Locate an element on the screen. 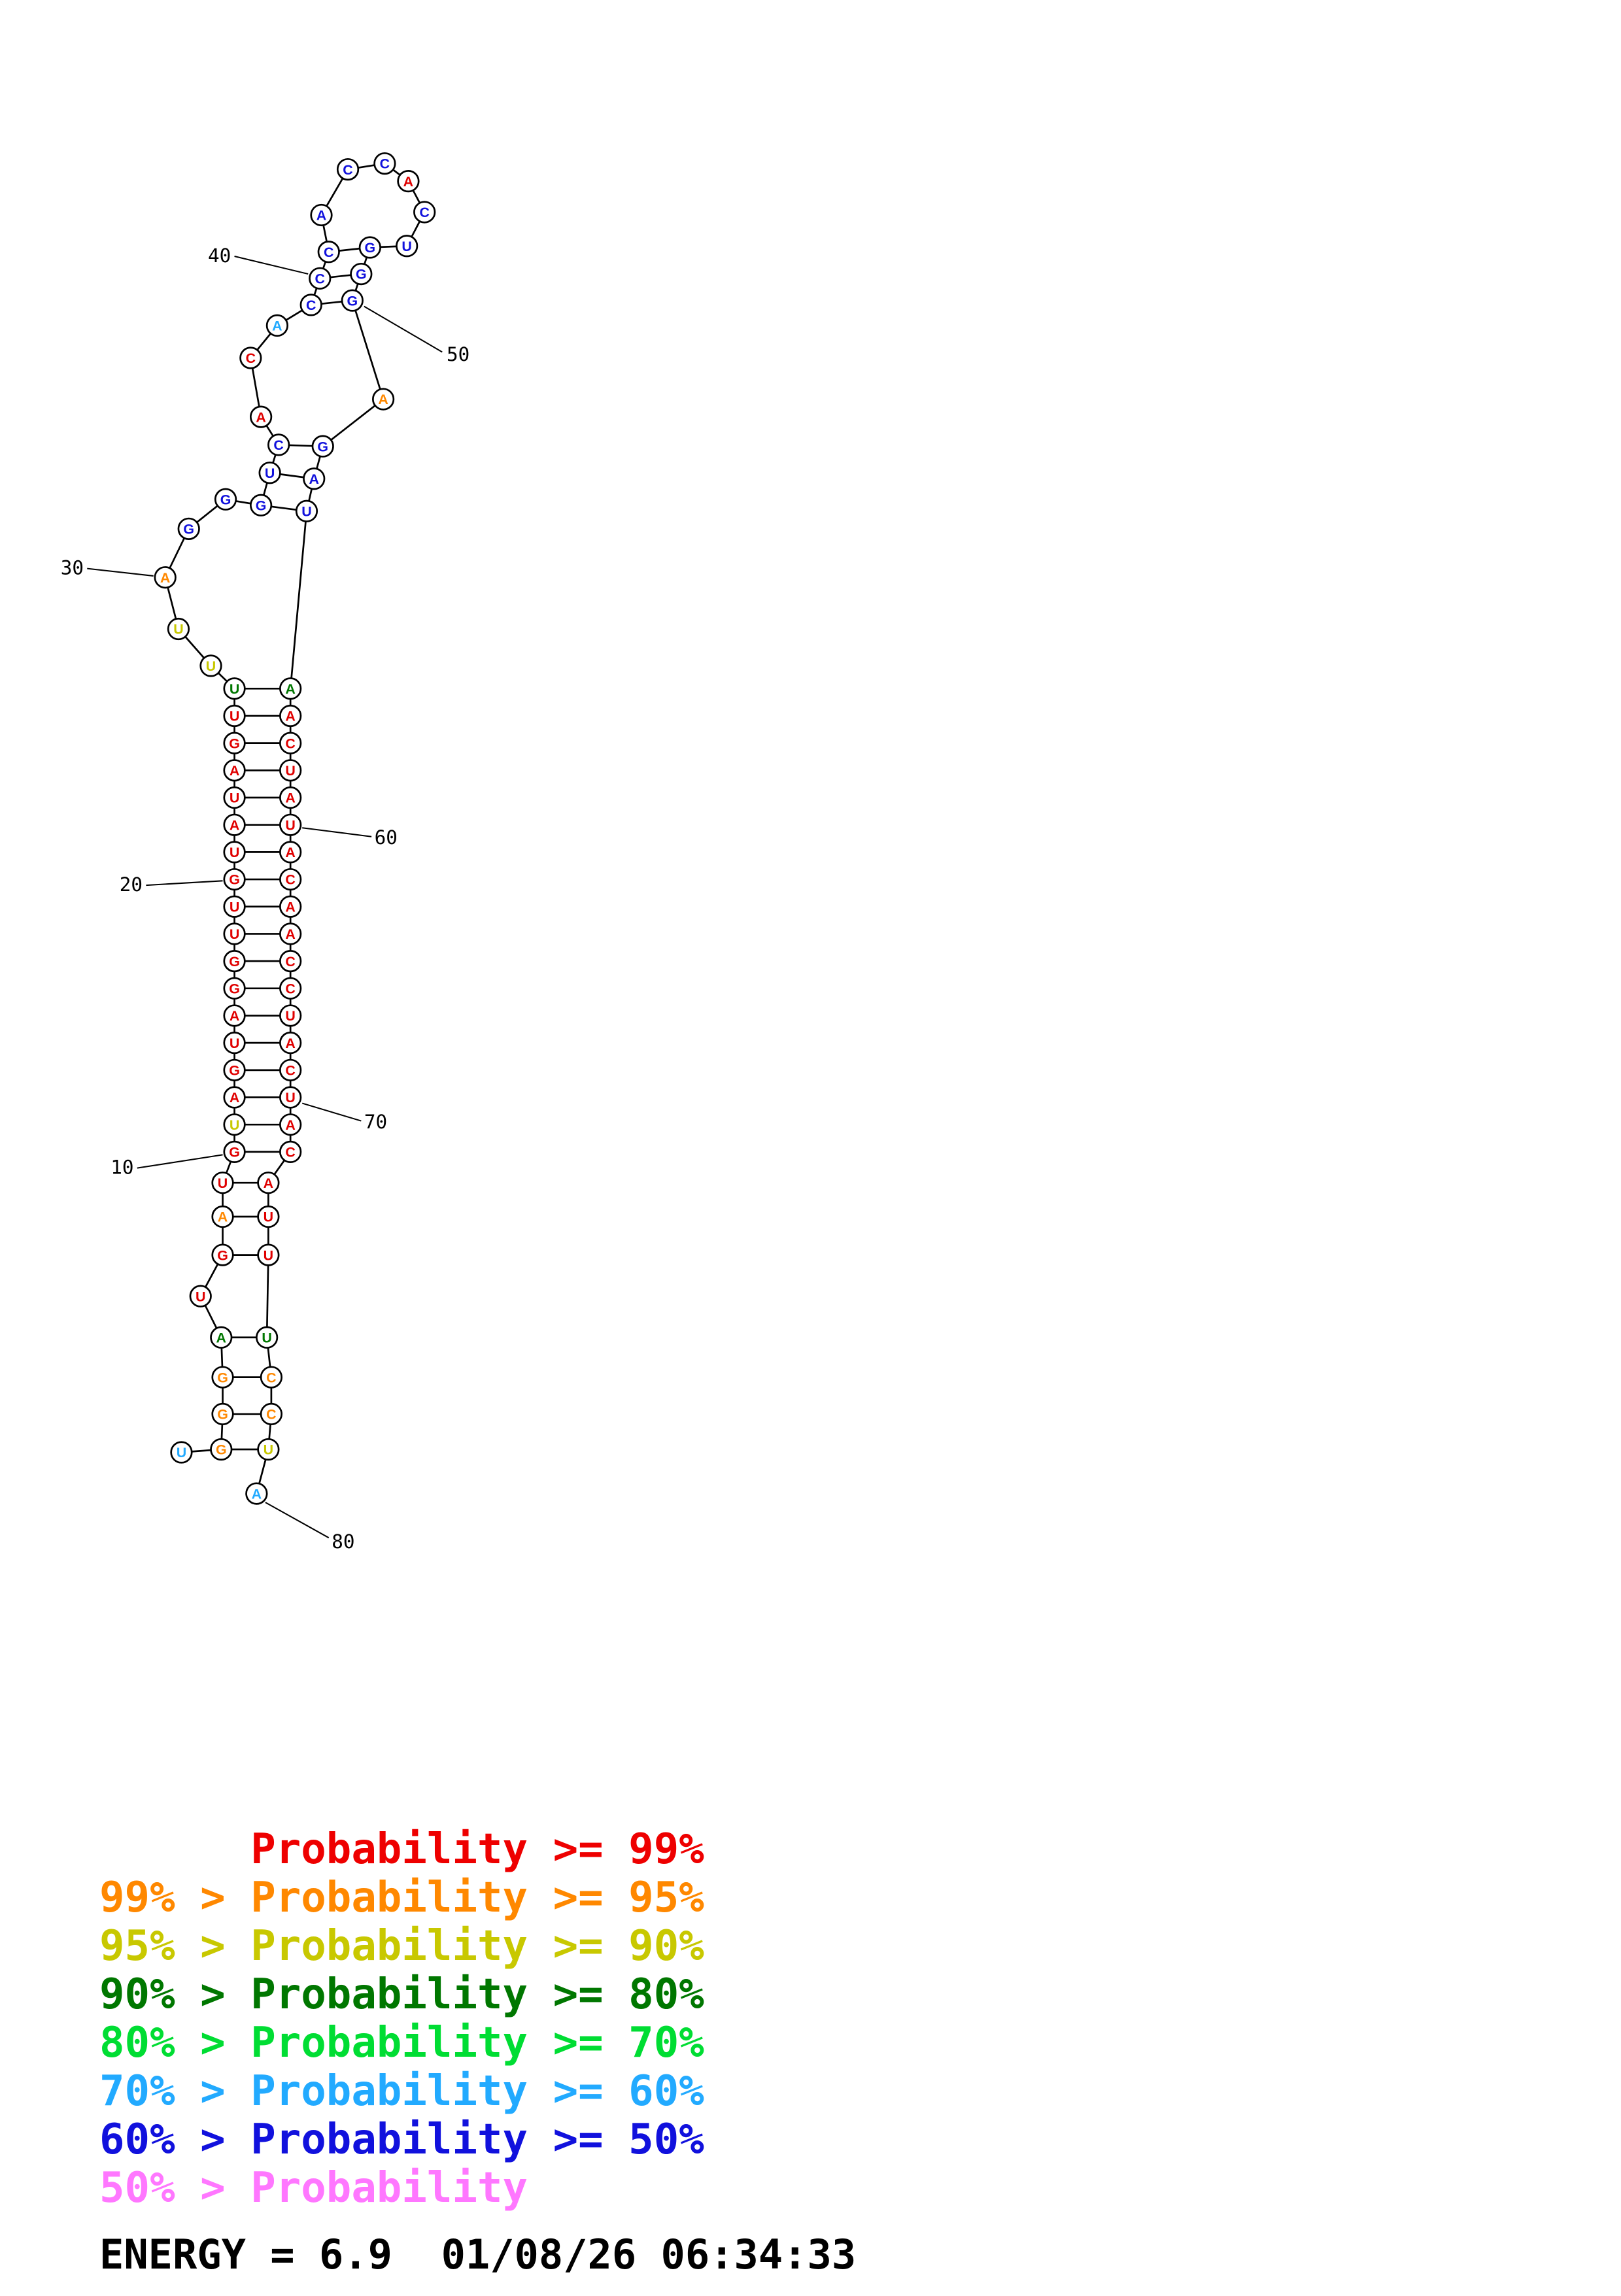 The image size is (1621, 2296). nucleotide-30: A is located at coordinates (165, 577).